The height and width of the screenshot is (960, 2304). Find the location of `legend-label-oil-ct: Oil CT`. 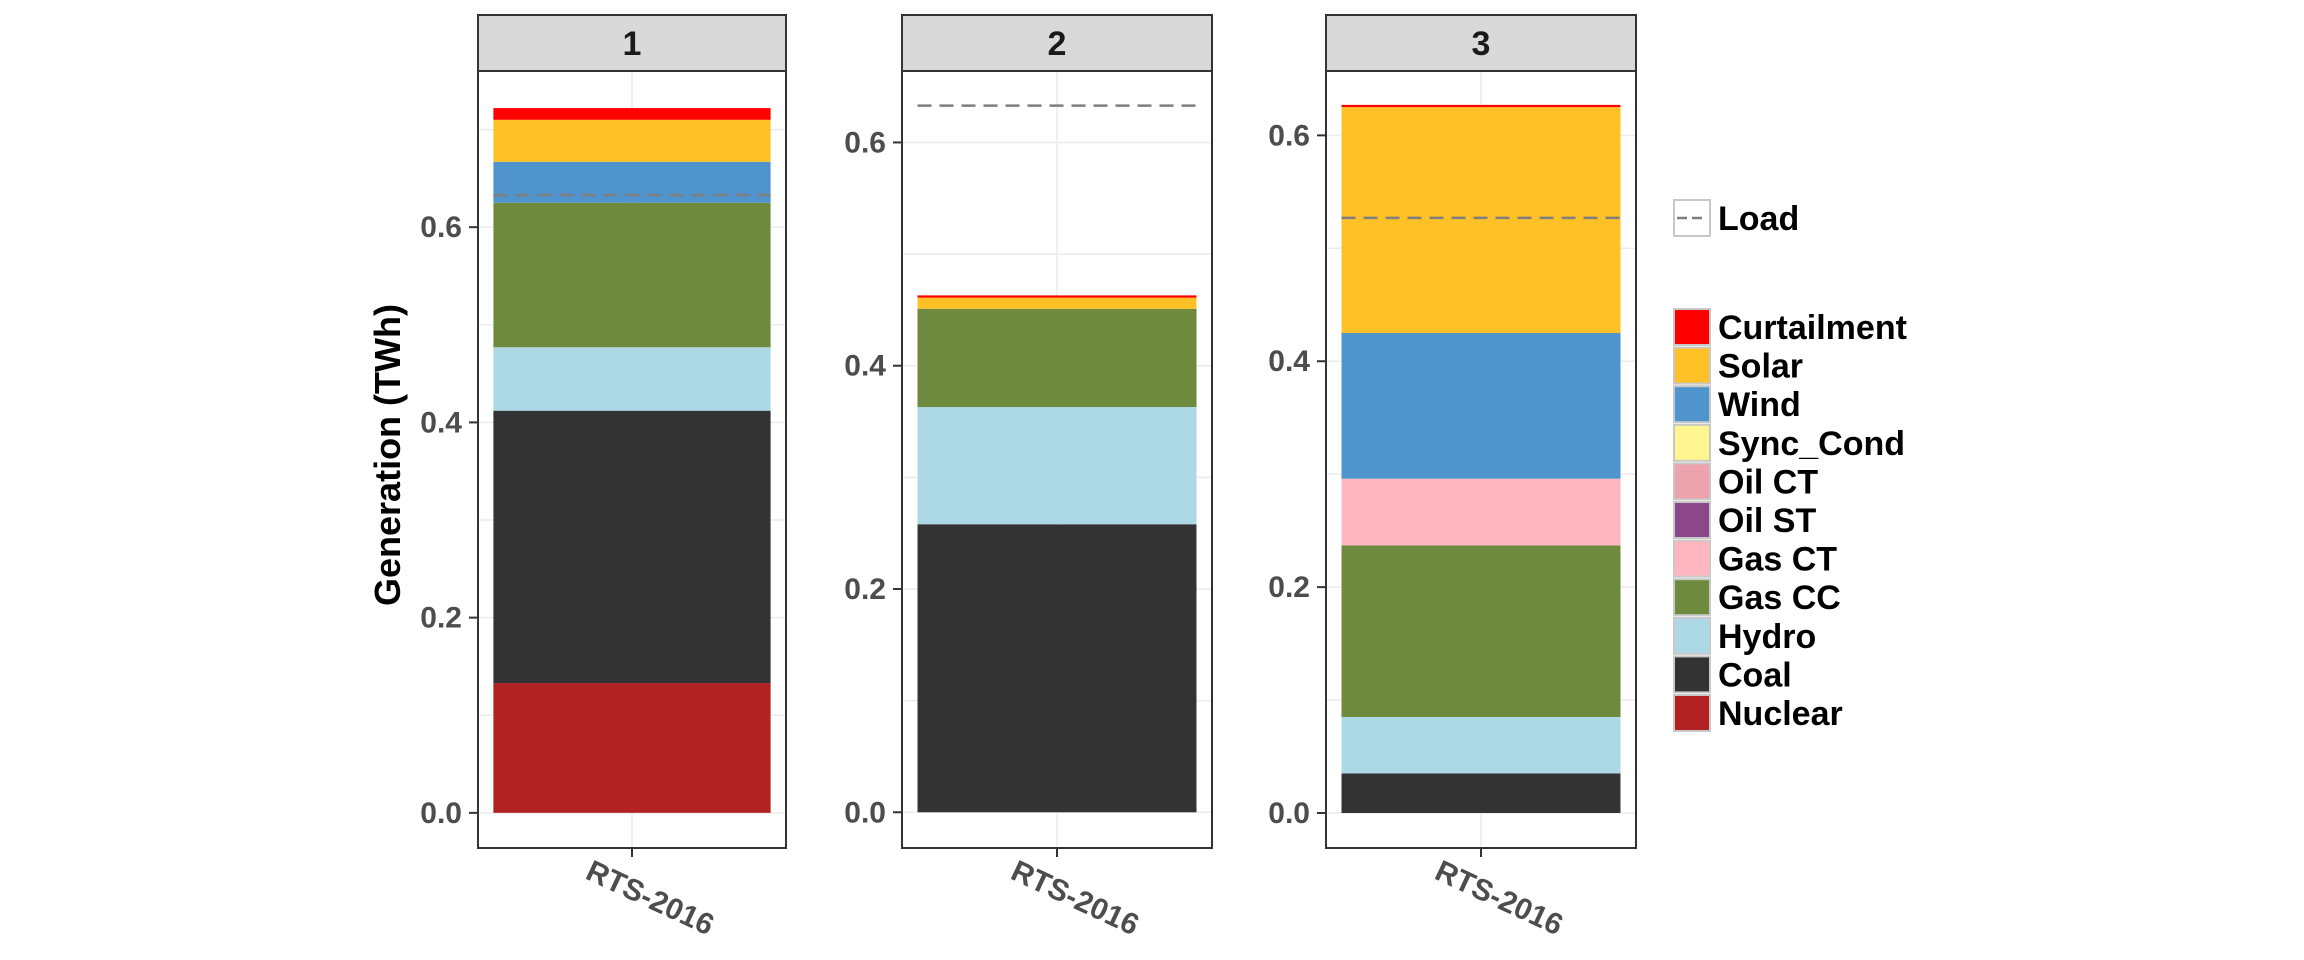

legend-label-oil-ct: Oil CT is located at coordinates (1768, 482).